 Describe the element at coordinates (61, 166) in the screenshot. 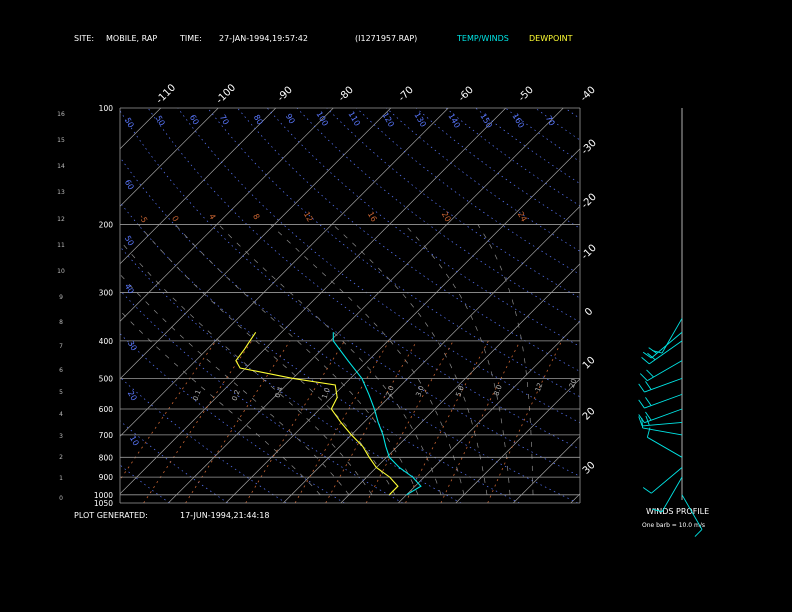

I see `height-km-label: 14` at that location.